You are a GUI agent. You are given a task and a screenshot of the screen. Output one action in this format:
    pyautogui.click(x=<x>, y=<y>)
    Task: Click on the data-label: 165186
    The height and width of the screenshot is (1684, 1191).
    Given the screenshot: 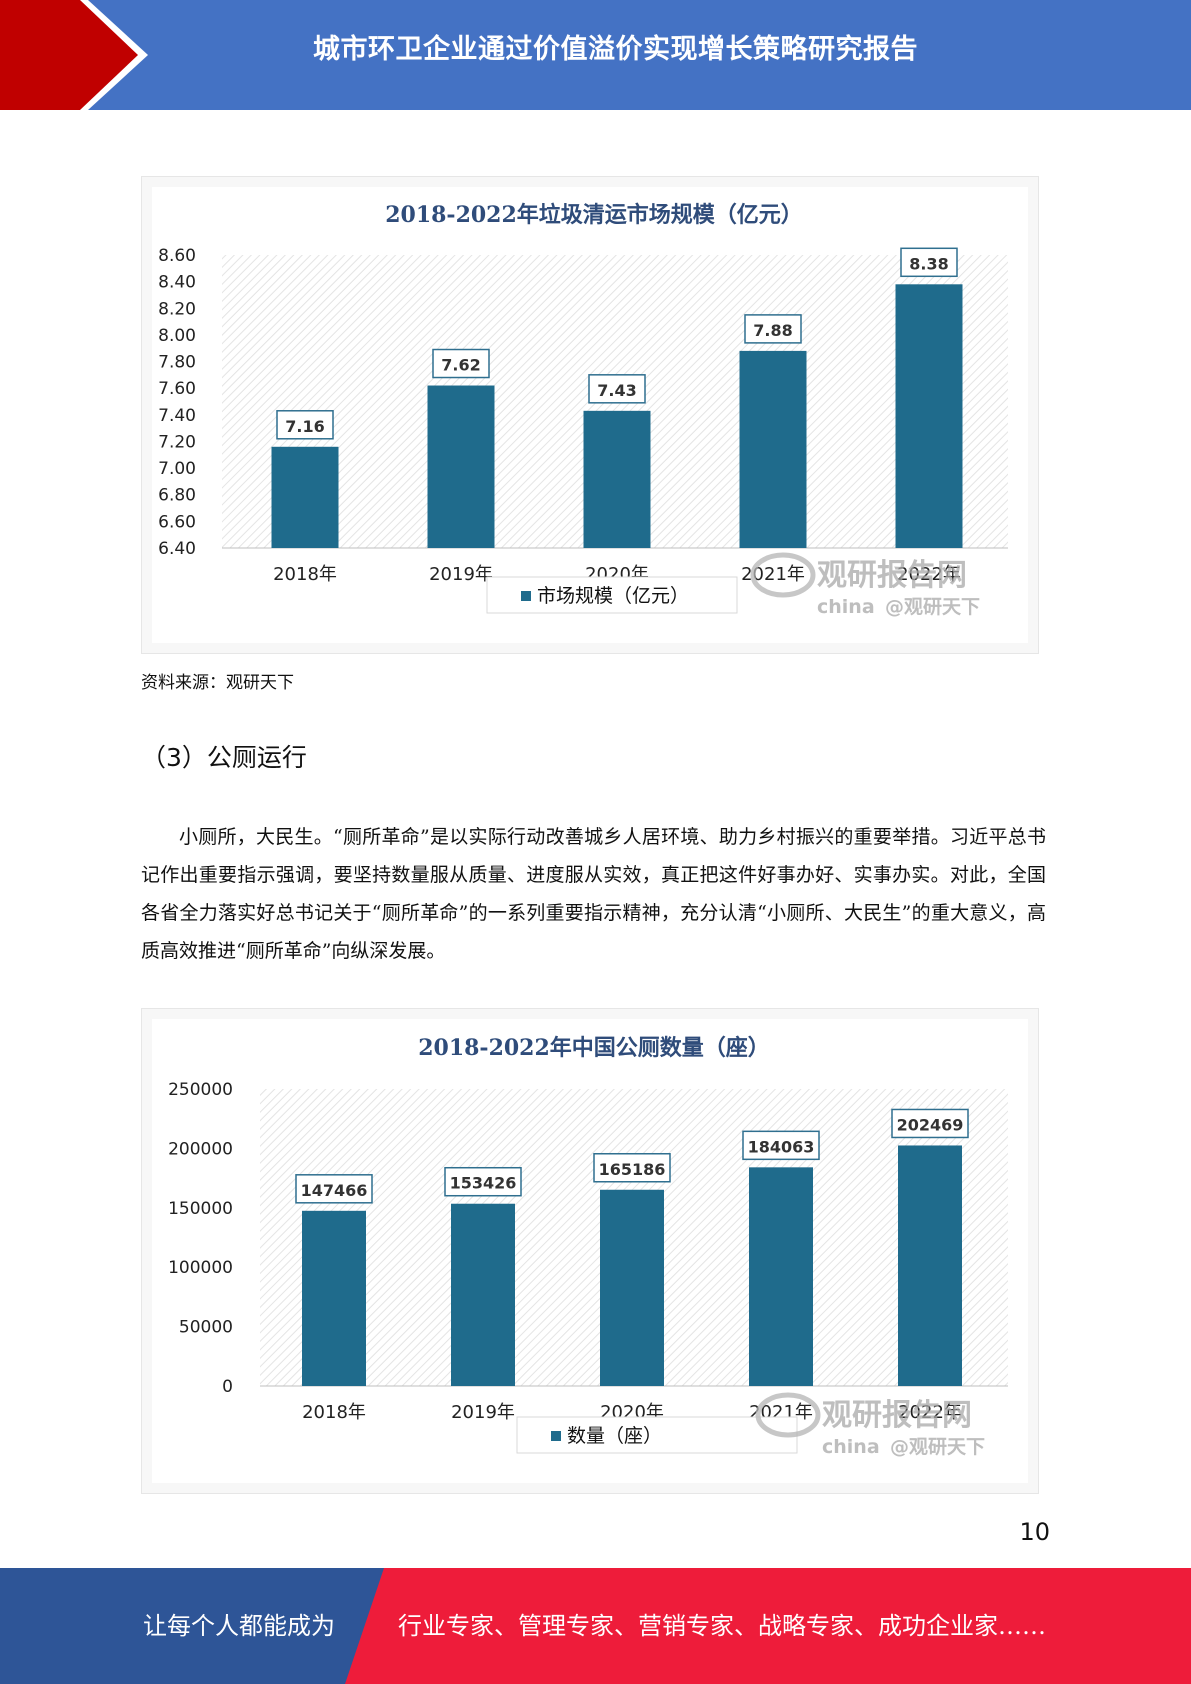 What is the action you would take?
    pyautogui.click(x=632, y=1169)
    